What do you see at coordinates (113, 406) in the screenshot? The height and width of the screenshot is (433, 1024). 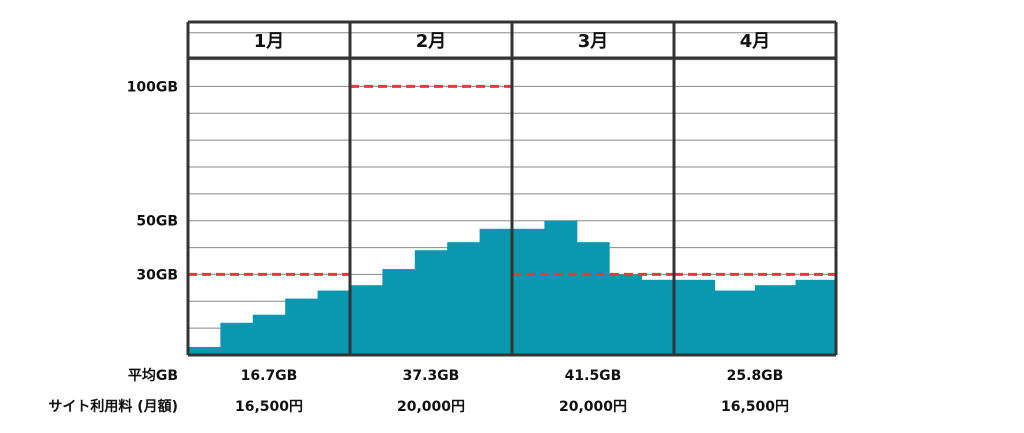 I see `summary-row-label: サイト利用料 (月額)` at bounding box center [113, 406].